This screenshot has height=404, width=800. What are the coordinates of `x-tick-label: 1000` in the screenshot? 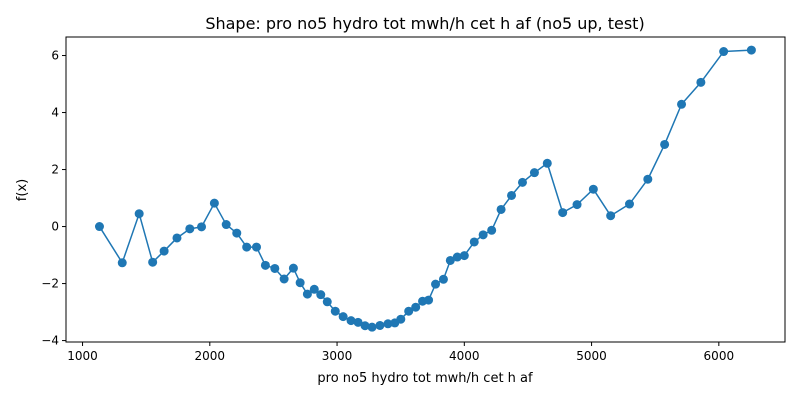 It's located at (82, 356).